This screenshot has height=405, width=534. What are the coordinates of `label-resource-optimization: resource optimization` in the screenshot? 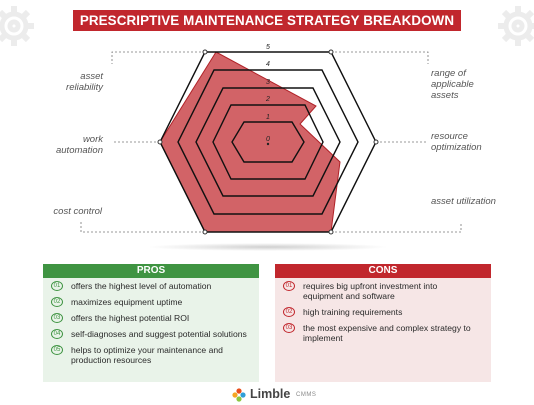 It's located at (456, 142).